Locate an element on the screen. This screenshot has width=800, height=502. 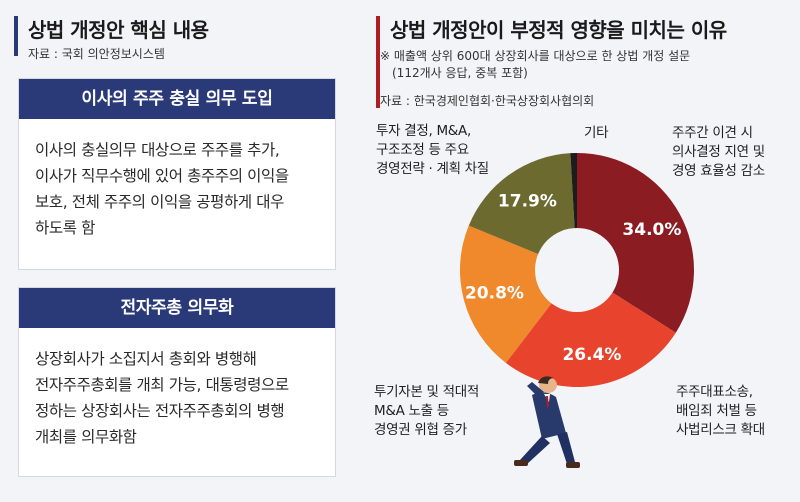
donut-slice-legal-risk is located at coordinates (590, 328).